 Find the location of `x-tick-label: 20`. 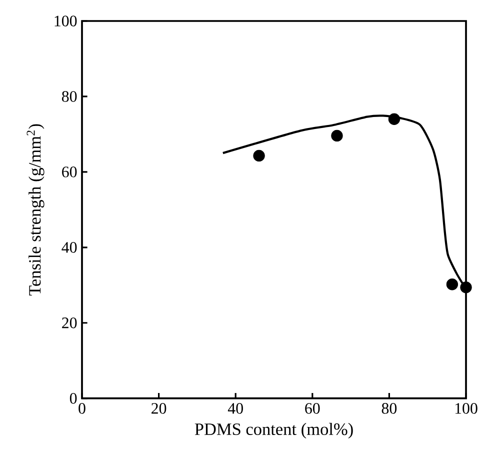

x-tick-label: 20 is located at coordinates (159, 408).